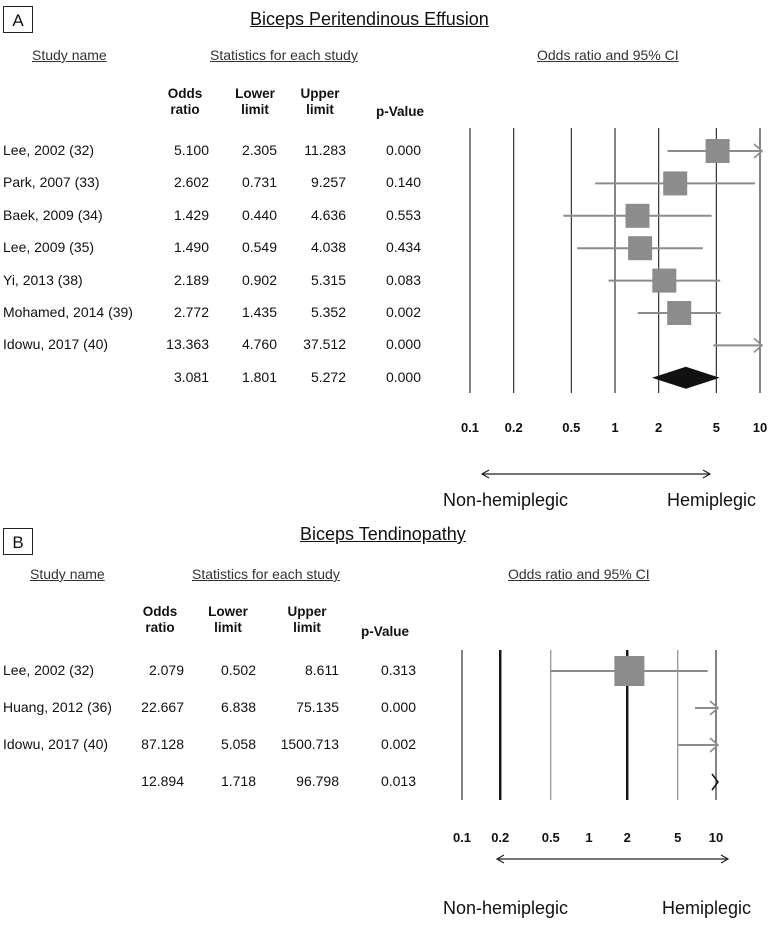 The image size is (770, 926). Describe the element at coordinates (191, 279) in the screenshot. I see `odds-ratio-cell: 2.189` at that location.